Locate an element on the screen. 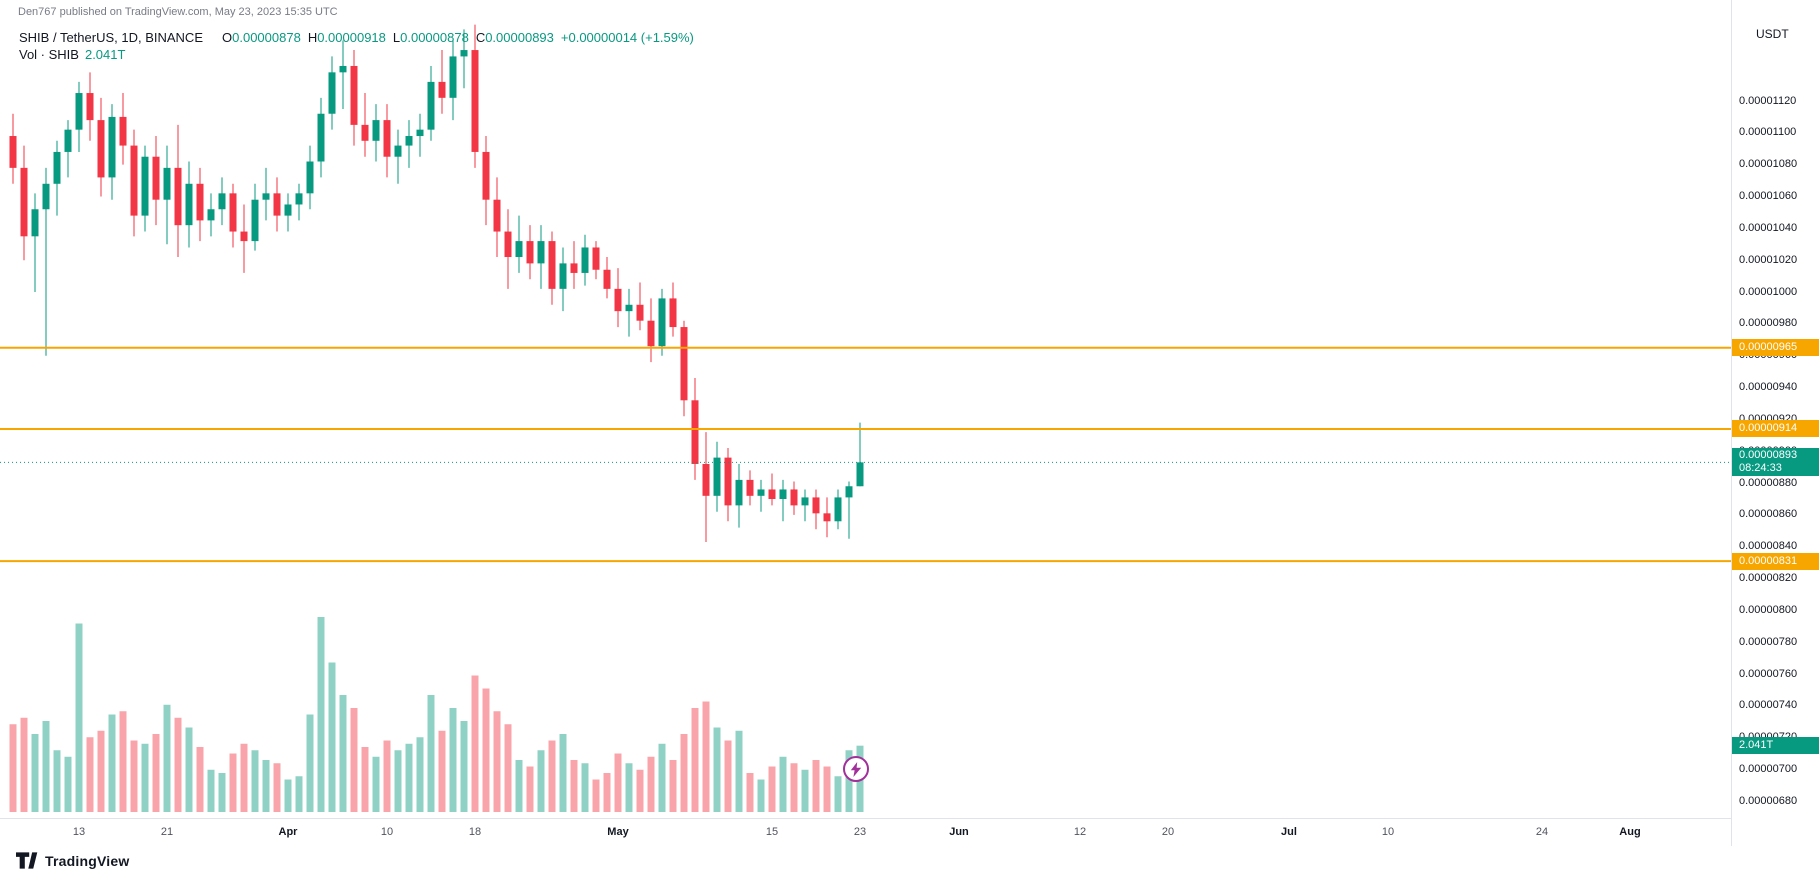 Image resolution: width=1819 pixels, height=882 pixels. price-tick-label: 0.00001100 is located at coordinates (1768, 132).